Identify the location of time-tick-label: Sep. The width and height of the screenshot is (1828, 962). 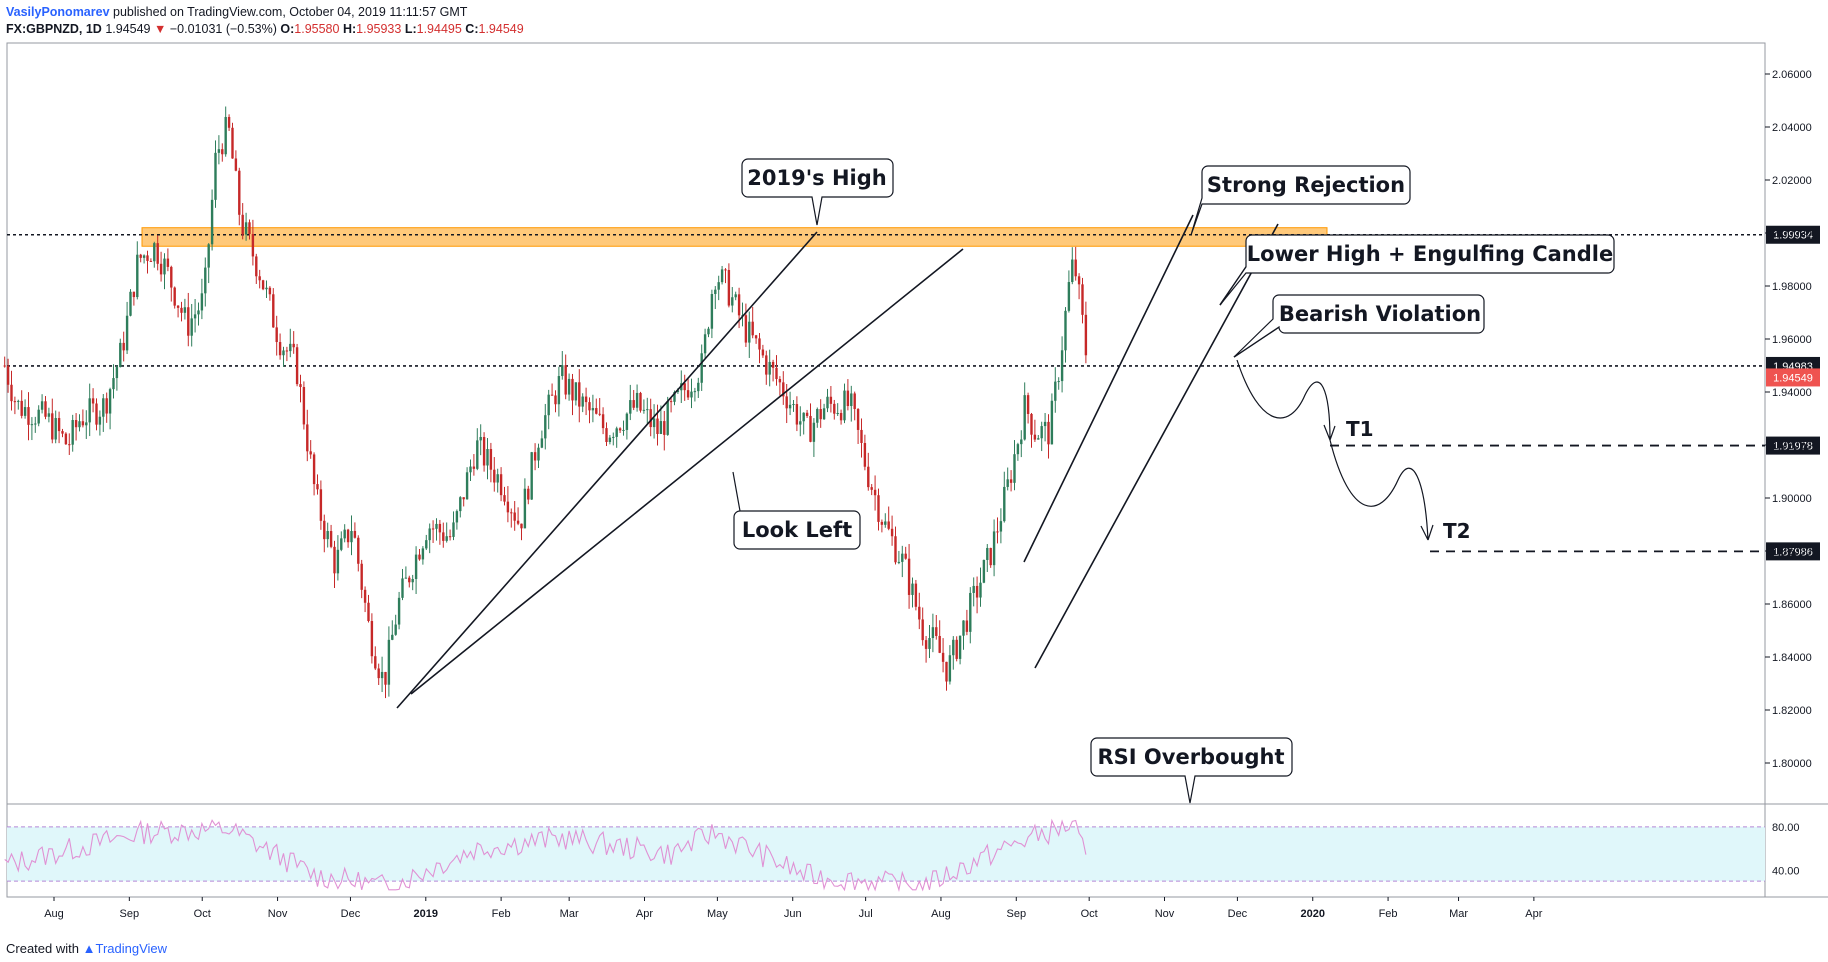
(130, 914).